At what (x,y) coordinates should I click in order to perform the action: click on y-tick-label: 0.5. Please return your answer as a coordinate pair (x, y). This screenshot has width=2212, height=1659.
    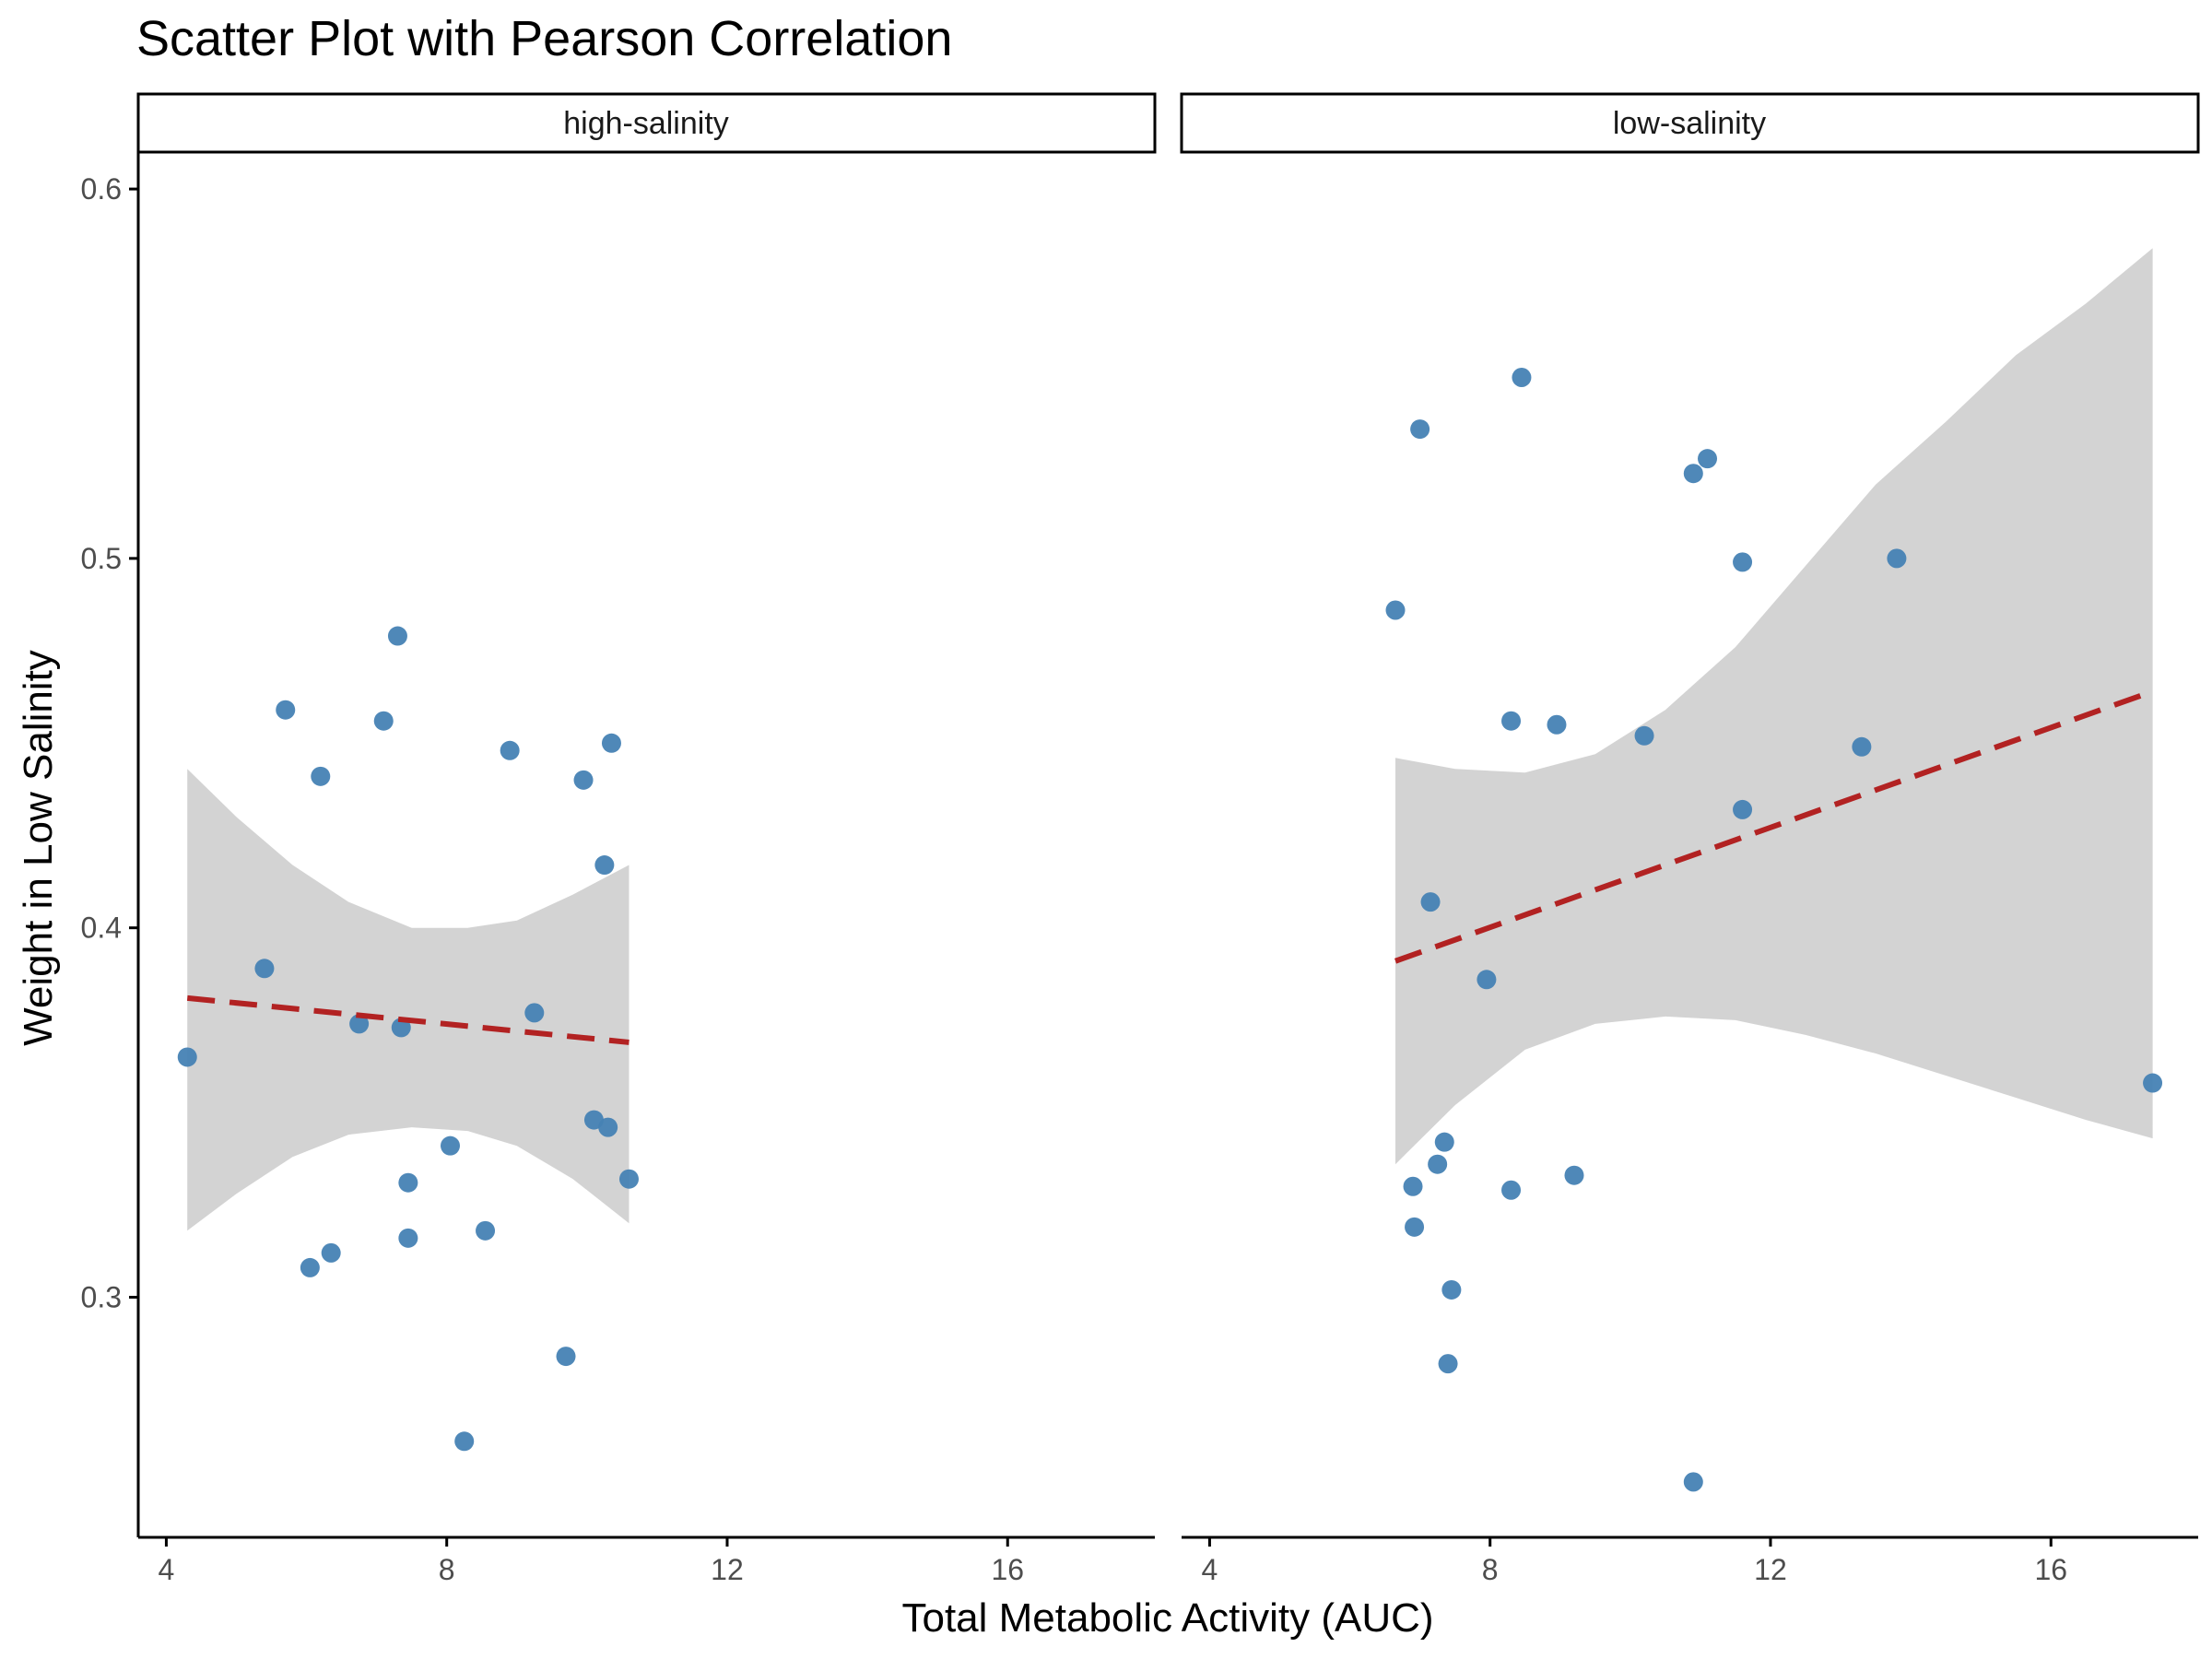
    Looking at the image, I should click on (101, 558).